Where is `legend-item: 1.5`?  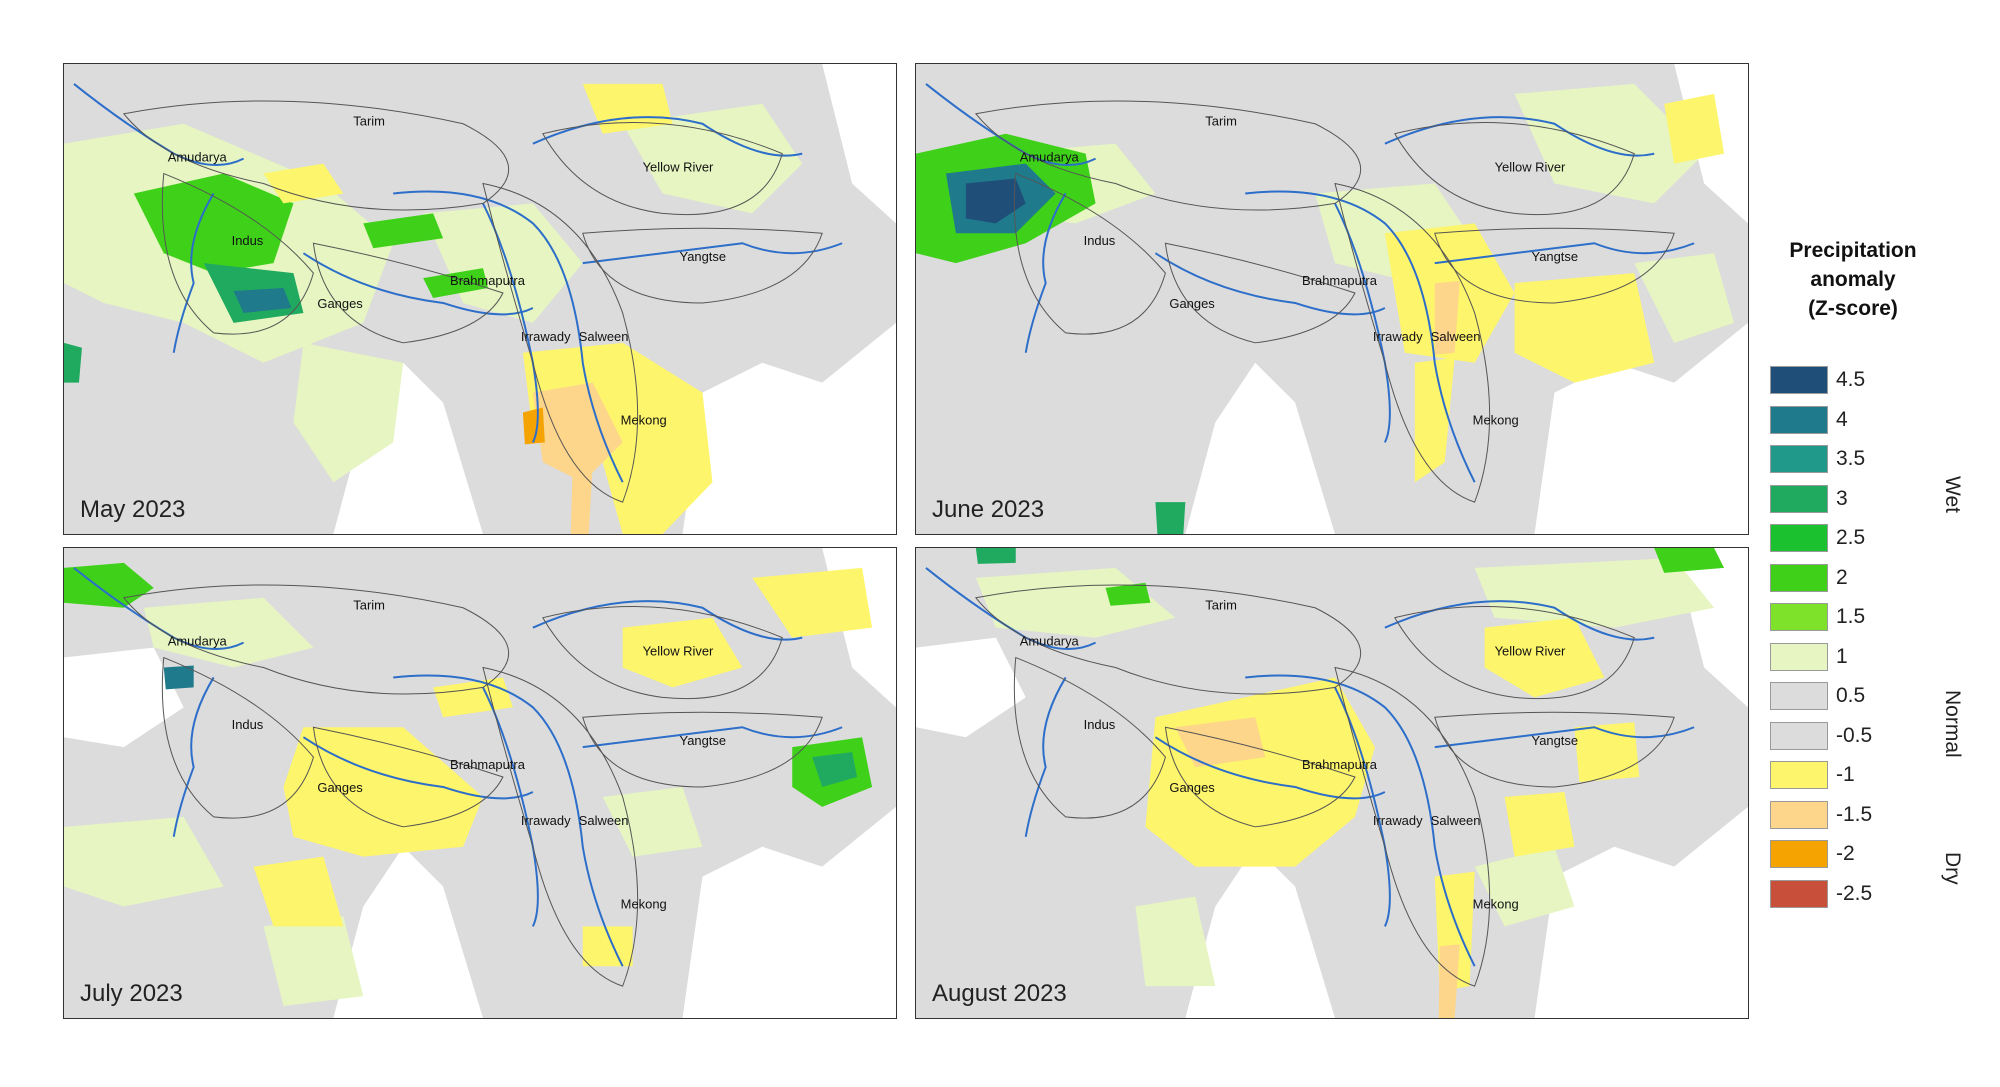
legend-item: 1.5 is located at coordinates (1840, 619).